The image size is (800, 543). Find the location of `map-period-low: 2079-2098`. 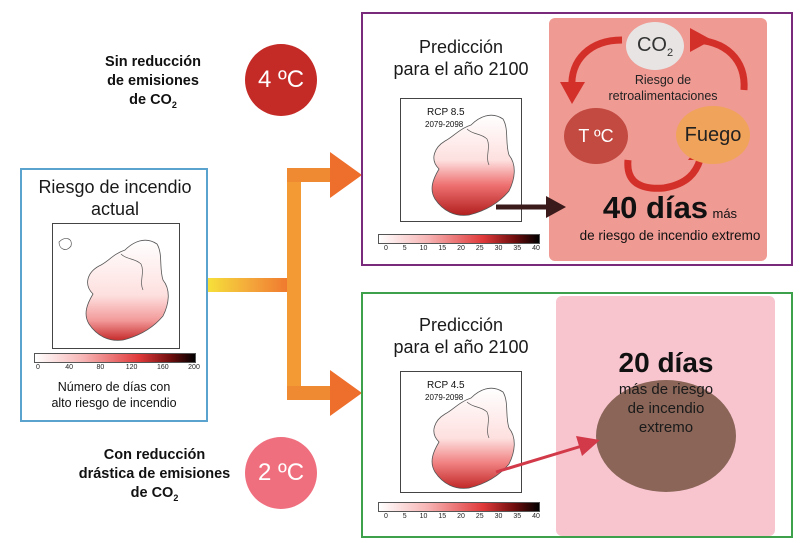

map-period-low: 2079-2098 is located at coordinates (444, 397).